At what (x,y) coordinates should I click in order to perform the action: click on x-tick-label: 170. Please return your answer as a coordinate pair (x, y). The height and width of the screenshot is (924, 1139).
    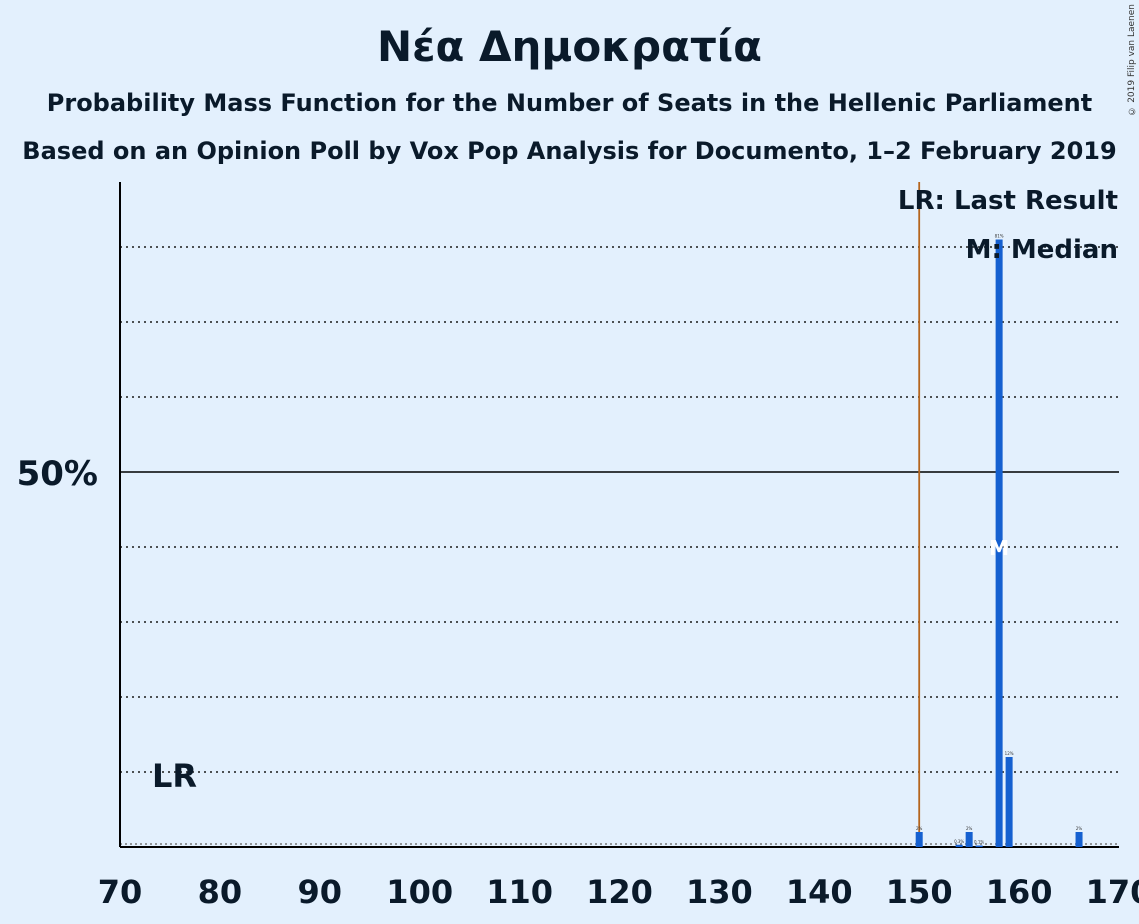
    Looking at the image, I should click on (1112, 892).